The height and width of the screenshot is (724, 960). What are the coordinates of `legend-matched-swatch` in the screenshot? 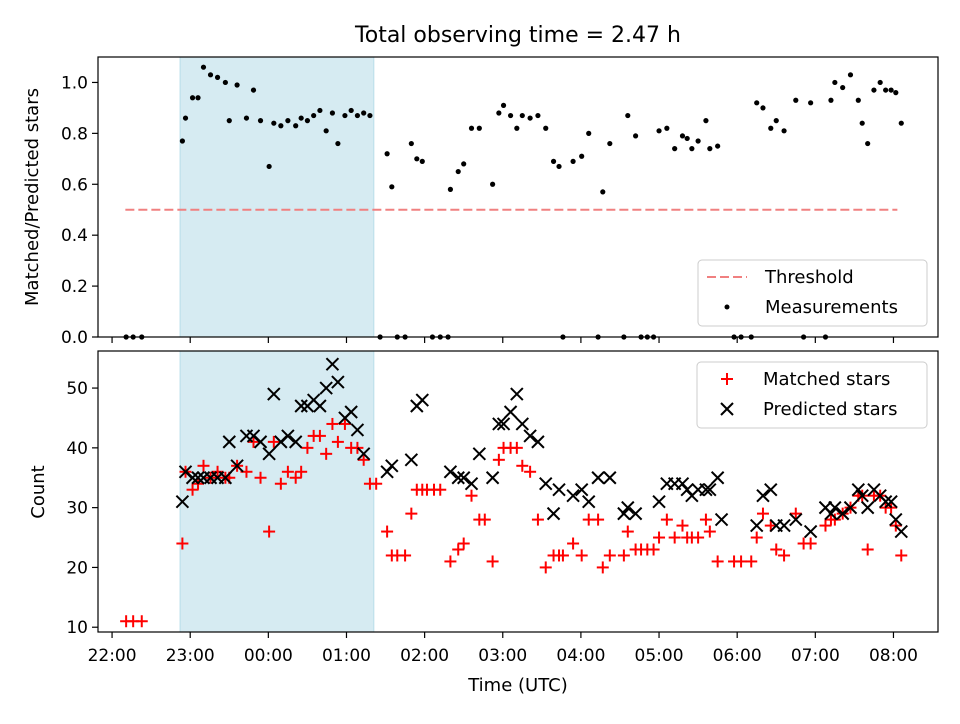 It's located at (727, 379).